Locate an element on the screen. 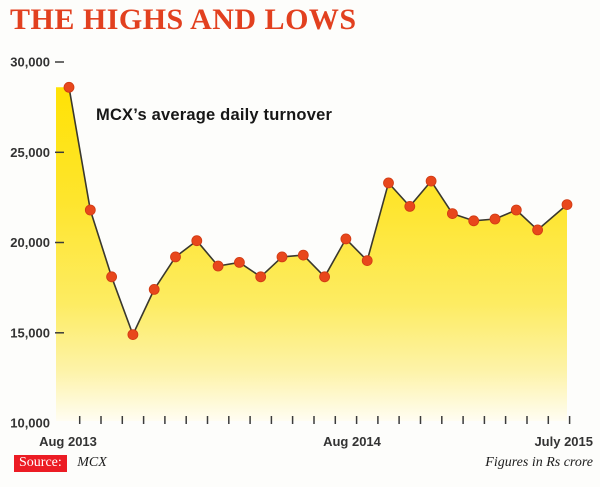 This screenshot has width=600, height=487. page-title: THE HIGHS AND LOWS is located at coordinates (183, 19).